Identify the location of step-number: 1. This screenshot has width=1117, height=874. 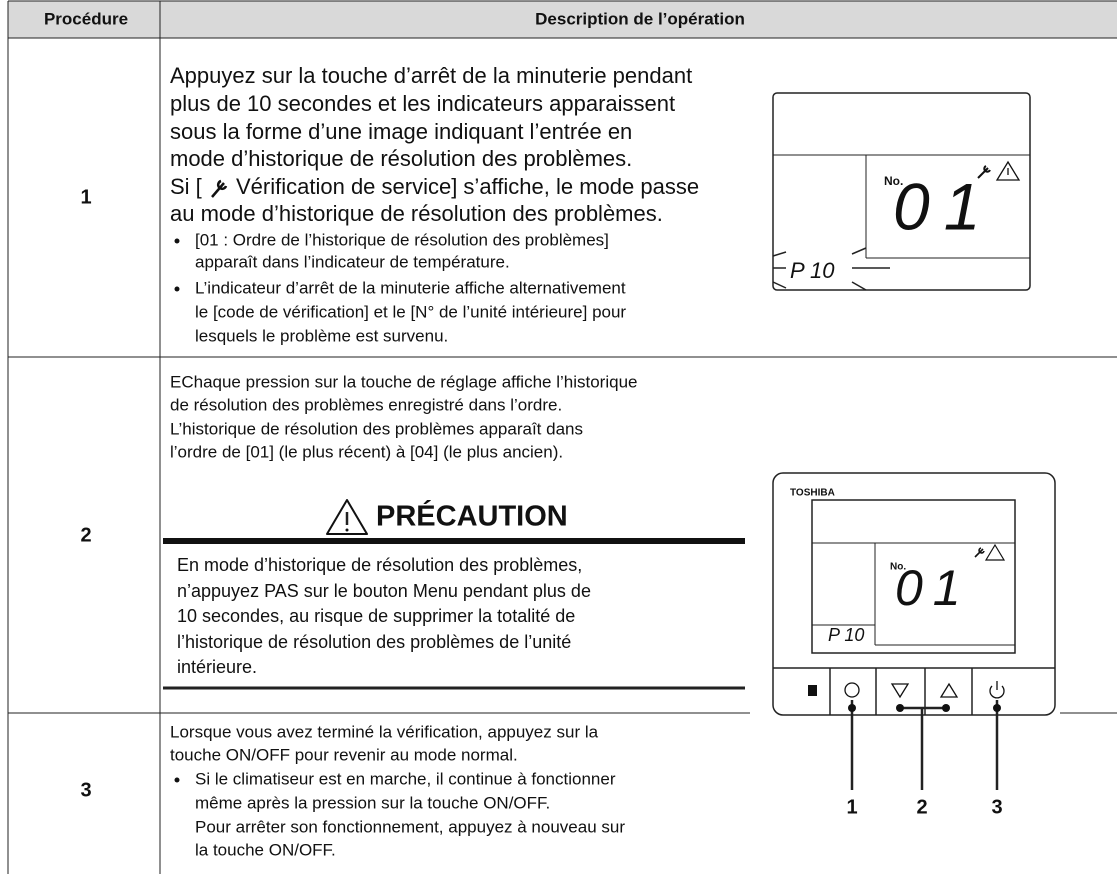
(85, 197).